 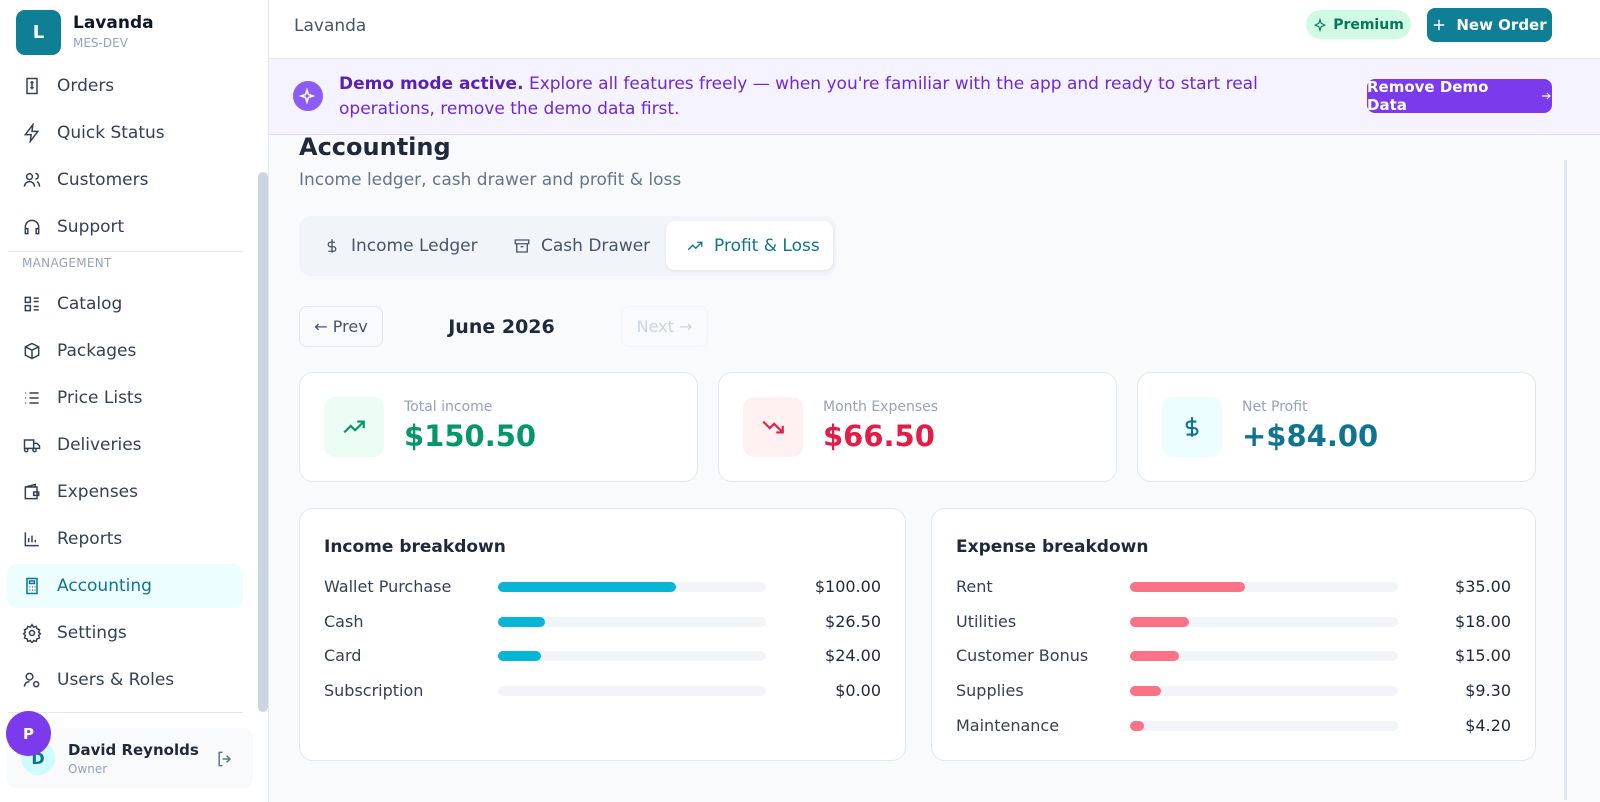 What do you see at coordinates (104, 586) in the screenshot?
I see `nav-label: Accounting` at bounding box center [104, 586].